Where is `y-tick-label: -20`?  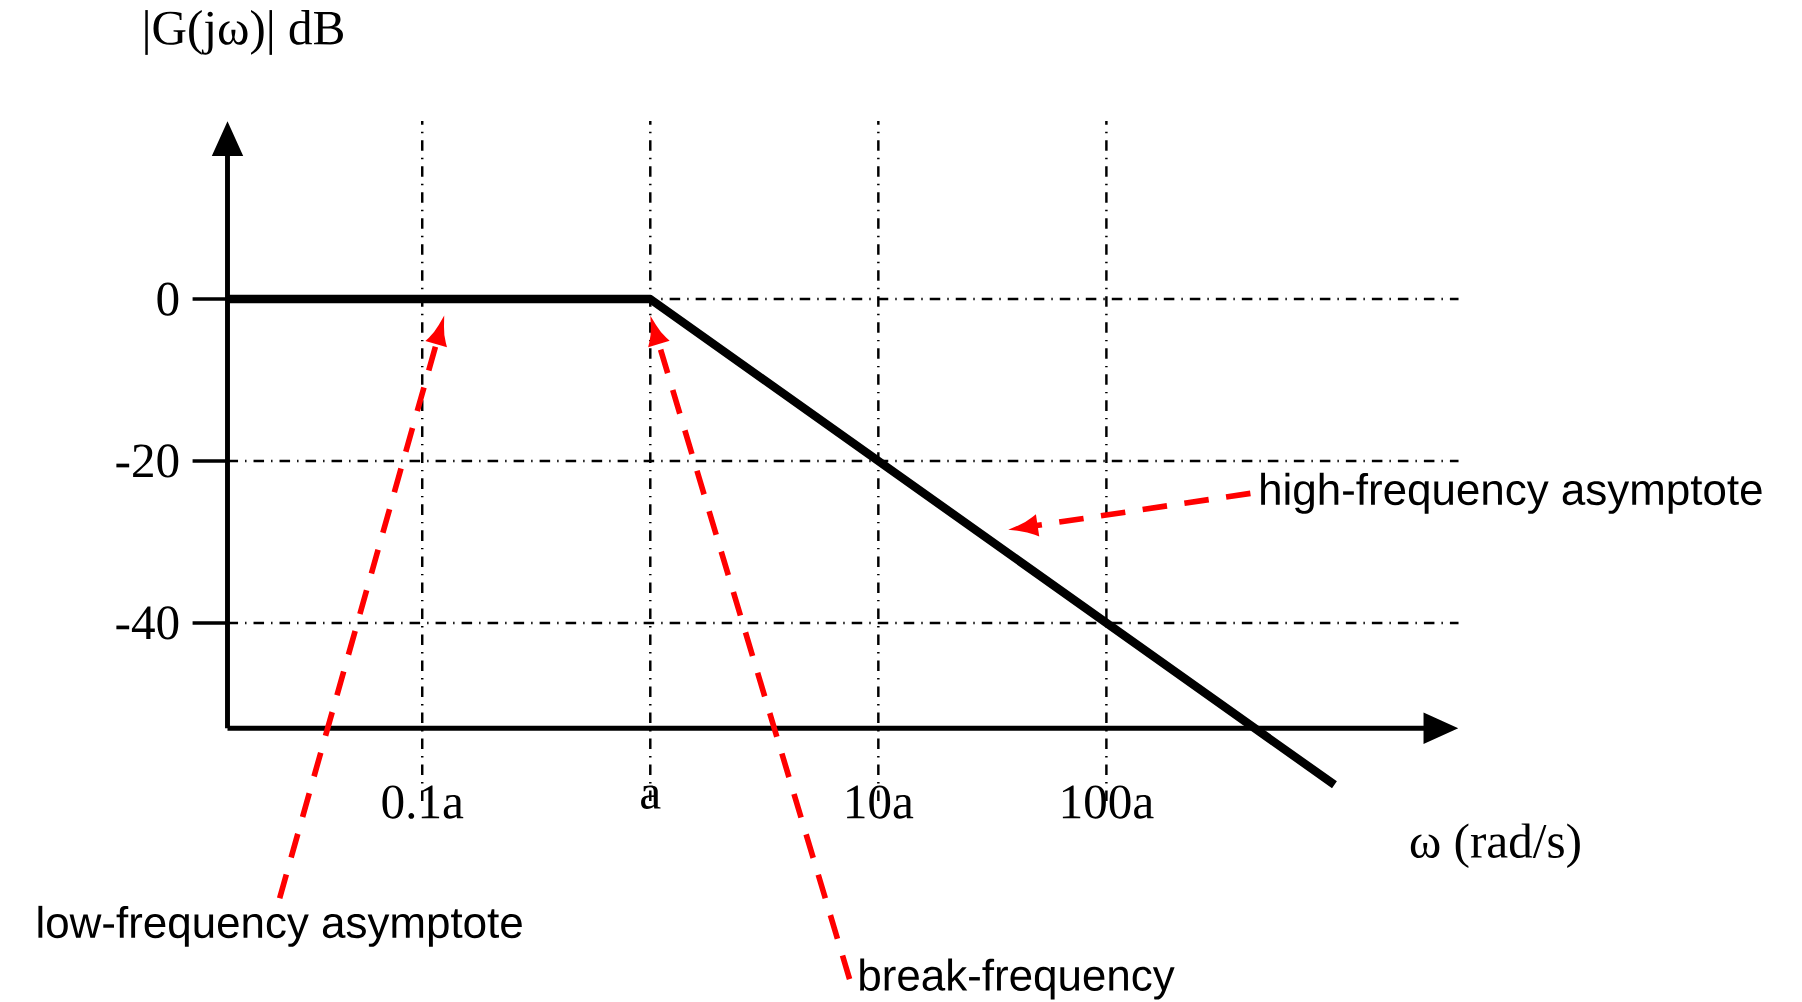
y-tick-label: -20 is located at coordinates (147, 461).